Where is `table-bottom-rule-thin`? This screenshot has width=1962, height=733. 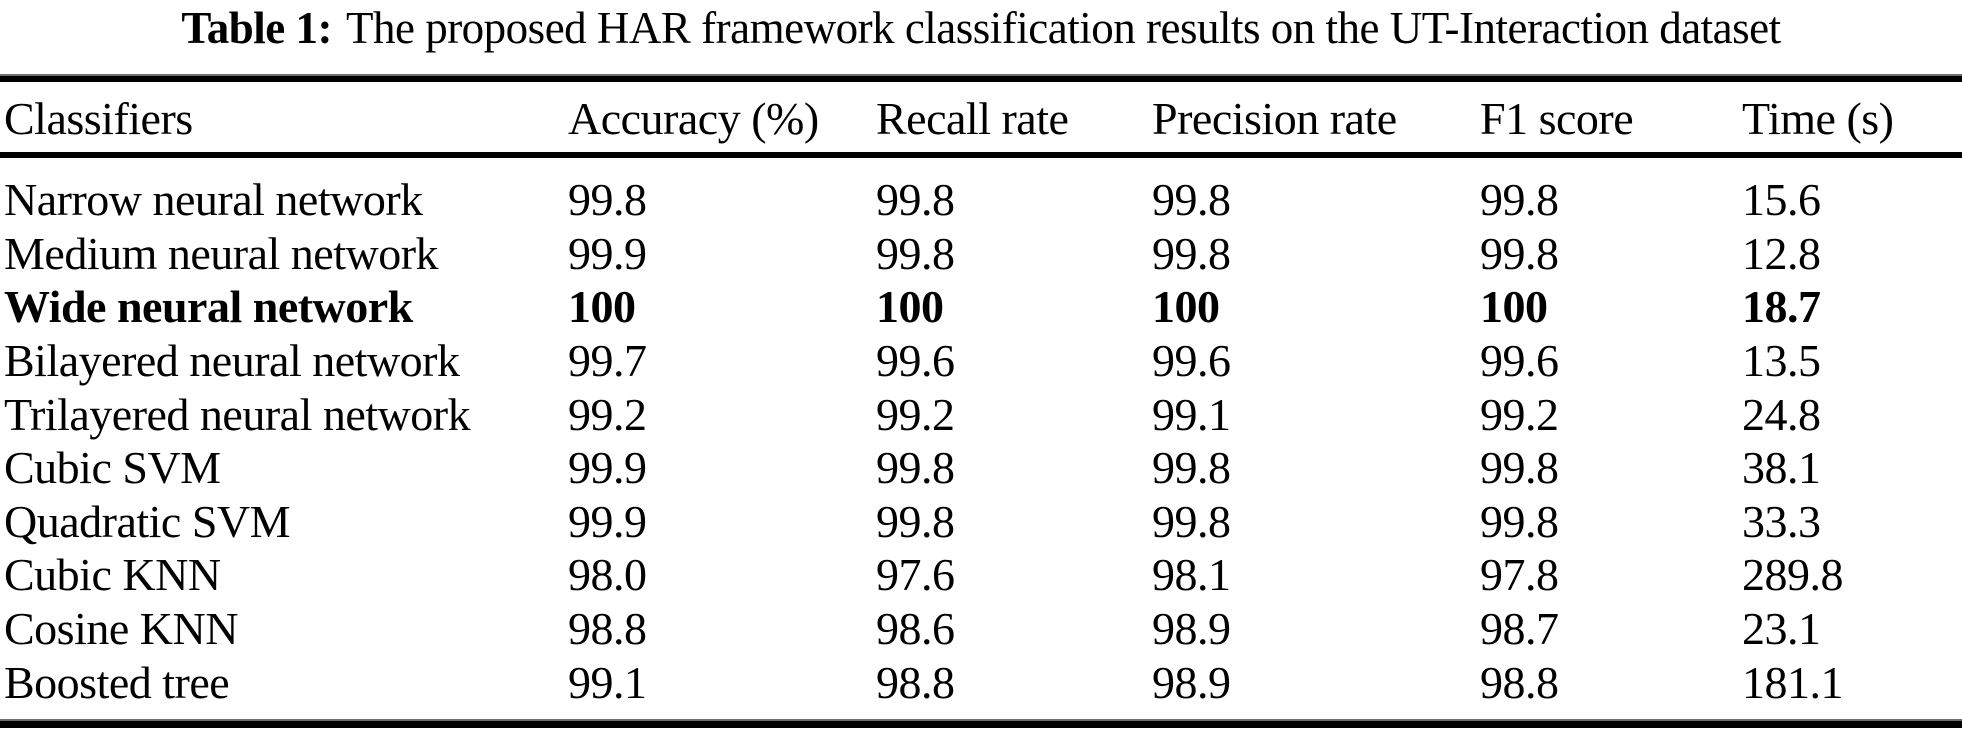 table-bottom-rule-thin is located at coordinates (981, 720).